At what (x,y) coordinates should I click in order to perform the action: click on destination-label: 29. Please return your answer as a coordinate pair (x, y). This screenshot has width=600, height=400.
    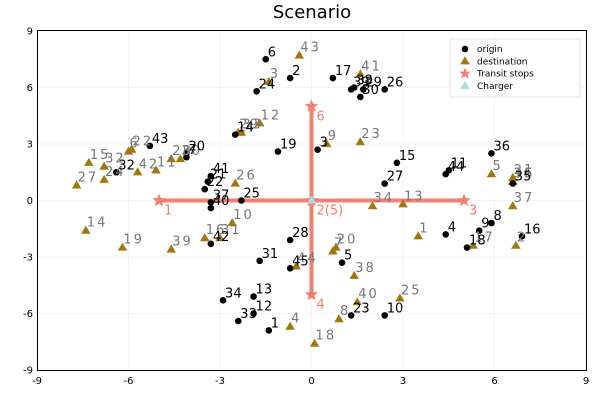
    Looking at the image, I should click on (249, 125).